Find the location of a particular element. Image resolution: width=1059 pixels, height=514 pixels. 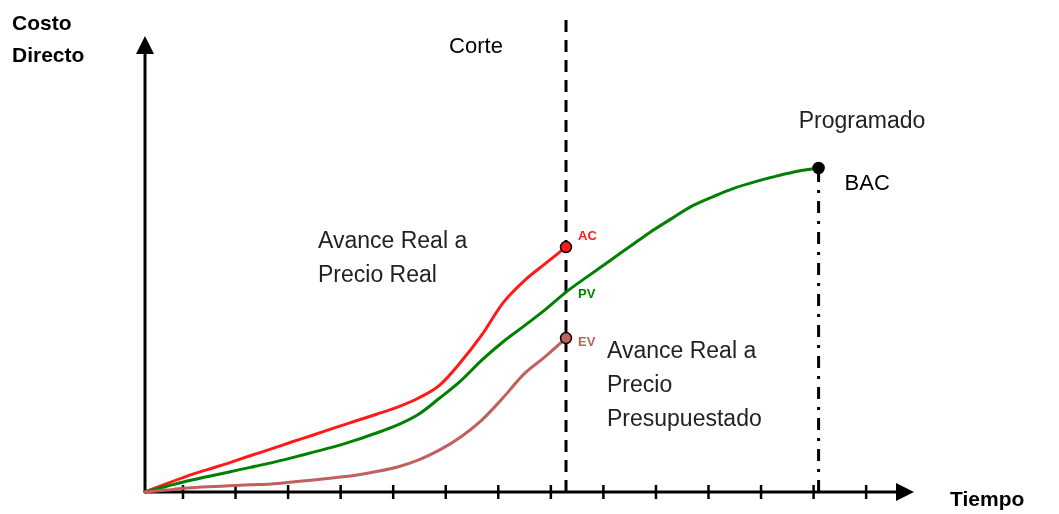

text: Costo Directo is located at coordinates (48, 38).